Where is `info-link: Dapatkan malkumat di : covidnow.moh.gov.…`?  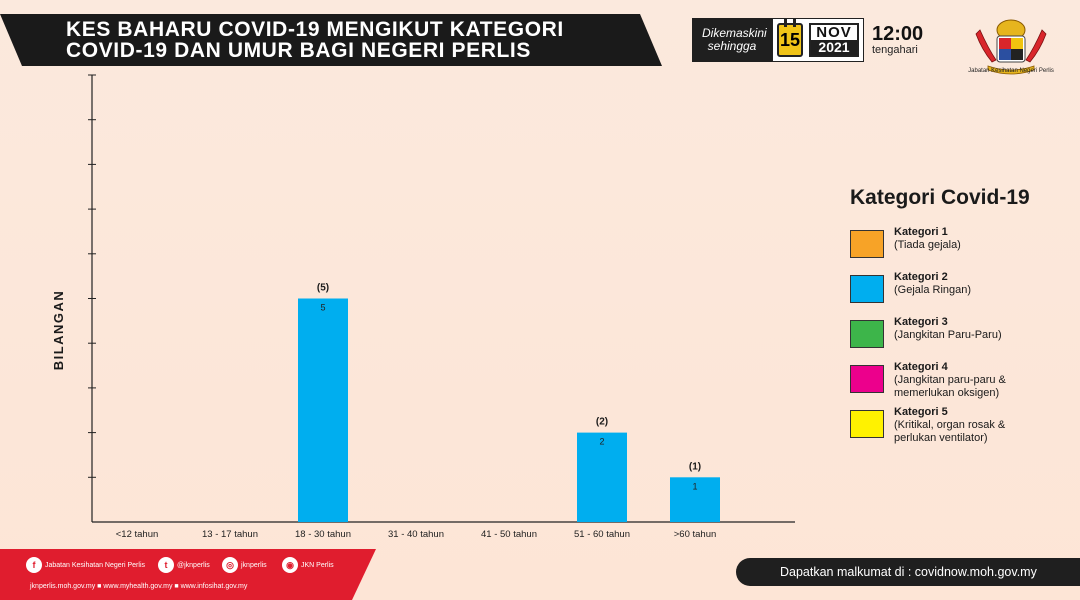 info-link: Dapatkan malkumat di : covidnow.moh.gov.… is located at coordinates (908, 572).